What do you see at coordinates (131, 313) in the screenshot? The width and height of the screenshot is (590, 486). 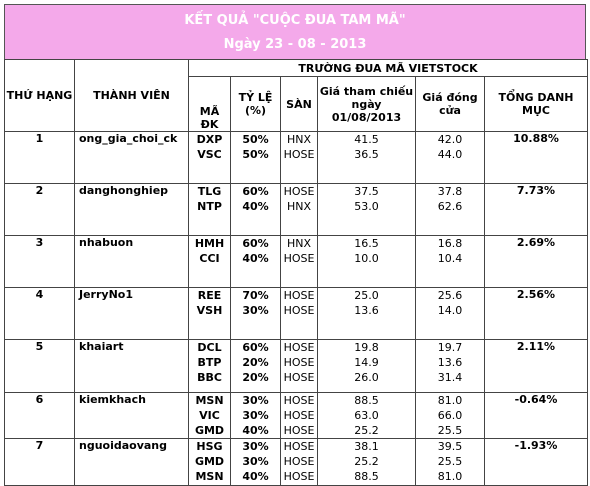 I see `member-cell: JerryNo1` at bounding box center [131, 313].